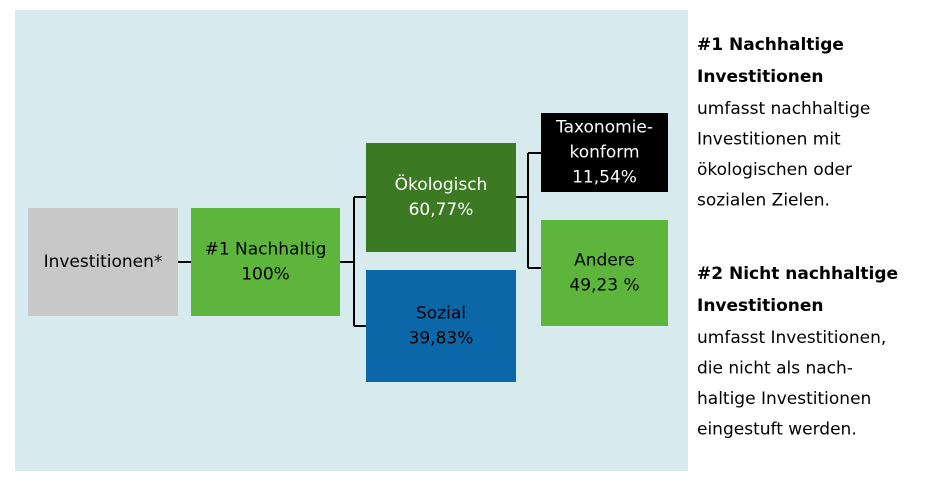  I want to click on node-label: 100%, so click(265, 275).